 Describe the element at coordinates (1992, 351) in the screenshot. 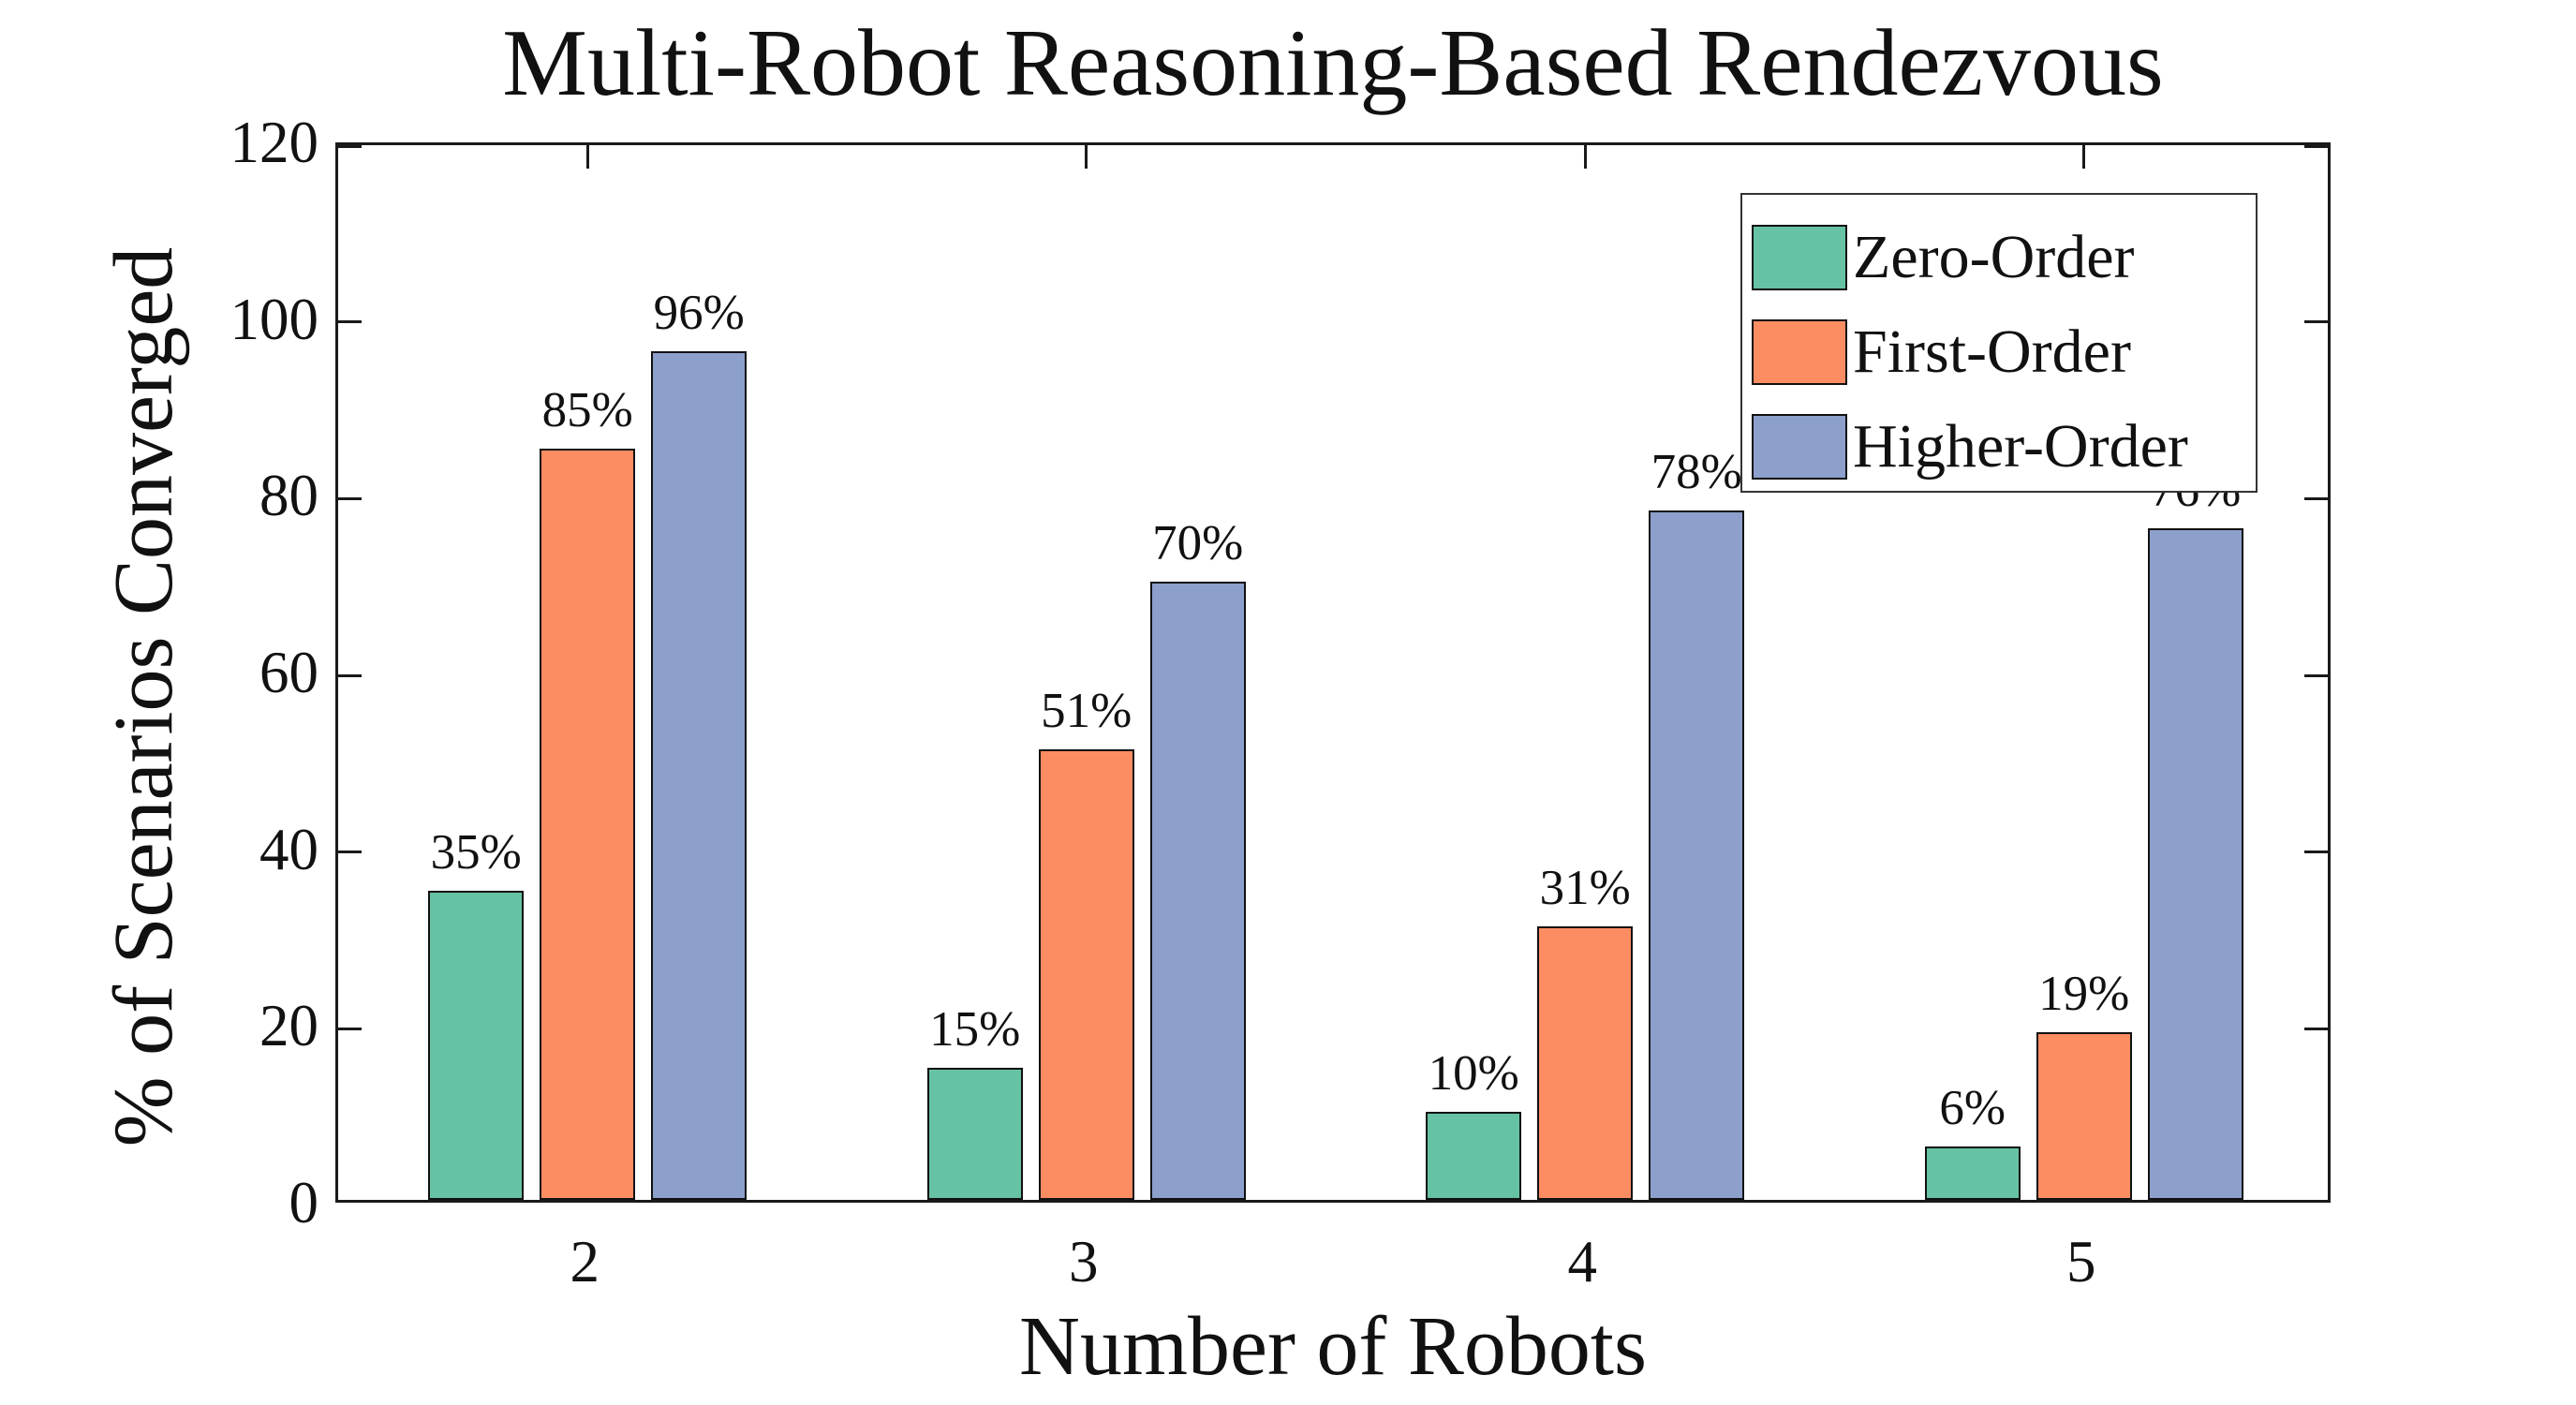

I see `legend-label-first-order: First-Order` at that location.